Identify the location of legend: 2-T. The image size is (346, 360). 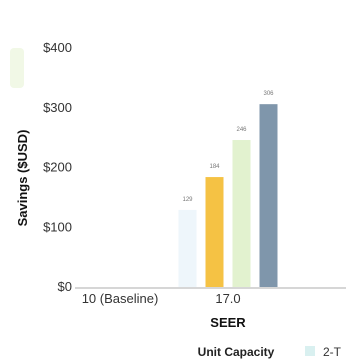
(323, 352).